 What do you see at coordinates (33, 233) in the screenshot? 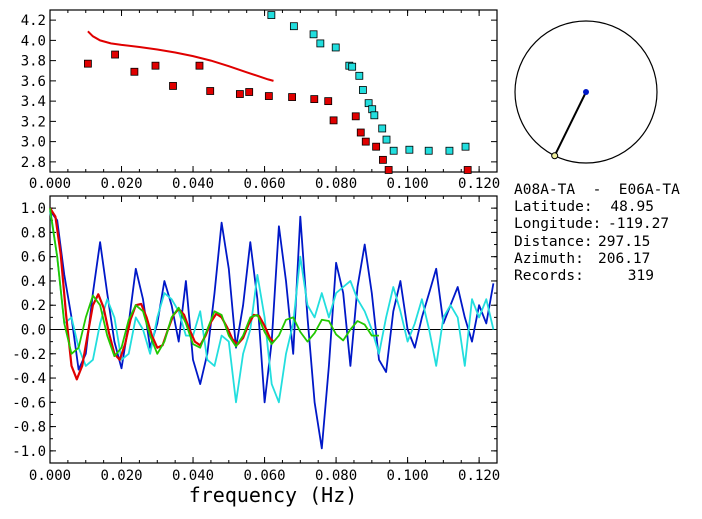
I see `y-tick-label: 0.8` at bounding box center [33, 233].